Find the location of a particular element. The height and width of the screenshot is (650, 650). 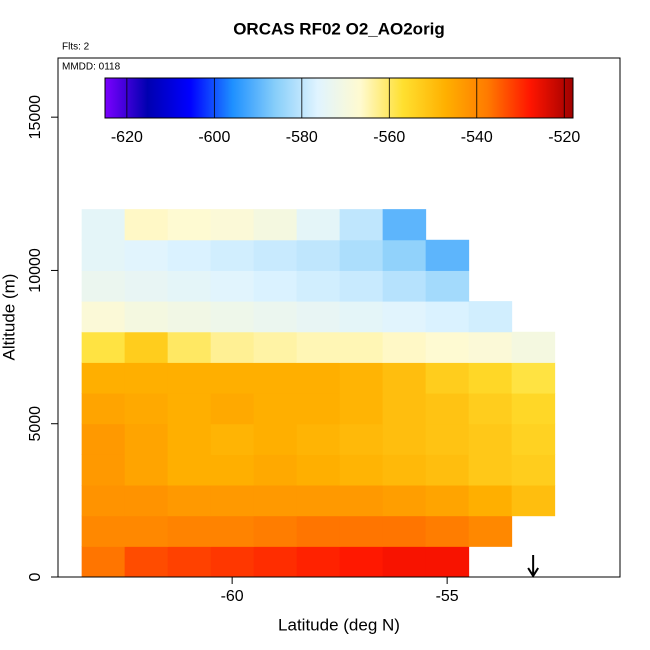

colorbar-tick-label: -620 is located at coordinates (127, 137).